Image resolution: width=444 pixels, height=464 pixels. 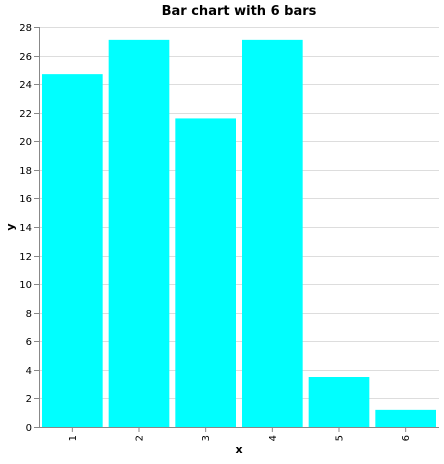 I want to click on y-tick-label: 16, so click(x=25, y=199).